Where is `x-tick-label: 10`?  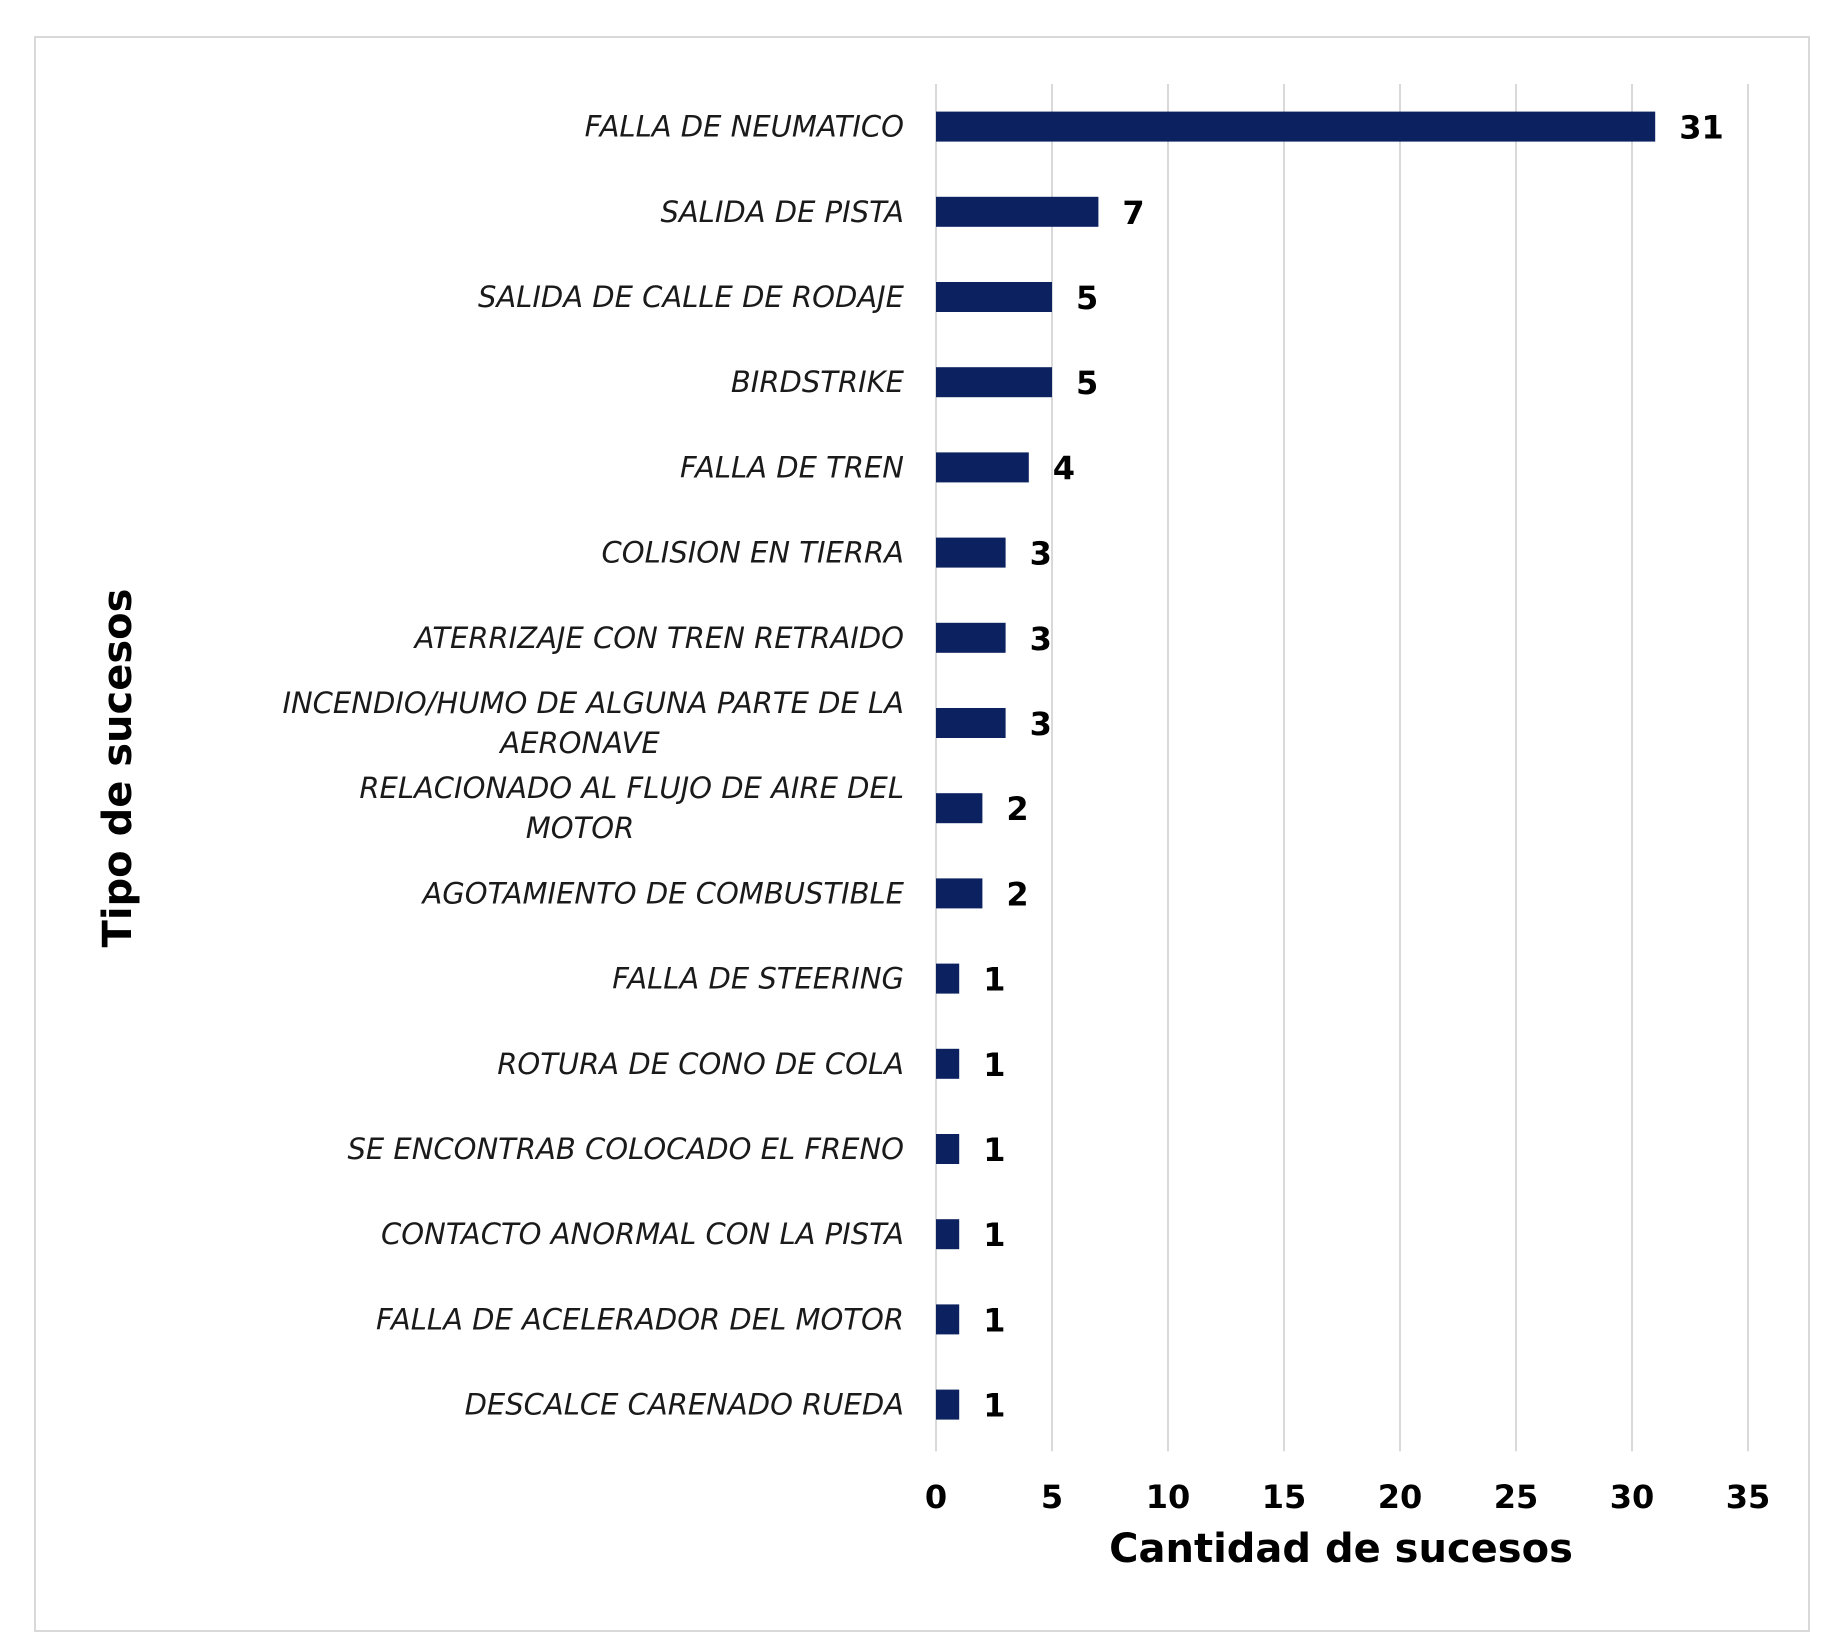 x-tick-label: 10 is located at coordinates (1168, 1497).